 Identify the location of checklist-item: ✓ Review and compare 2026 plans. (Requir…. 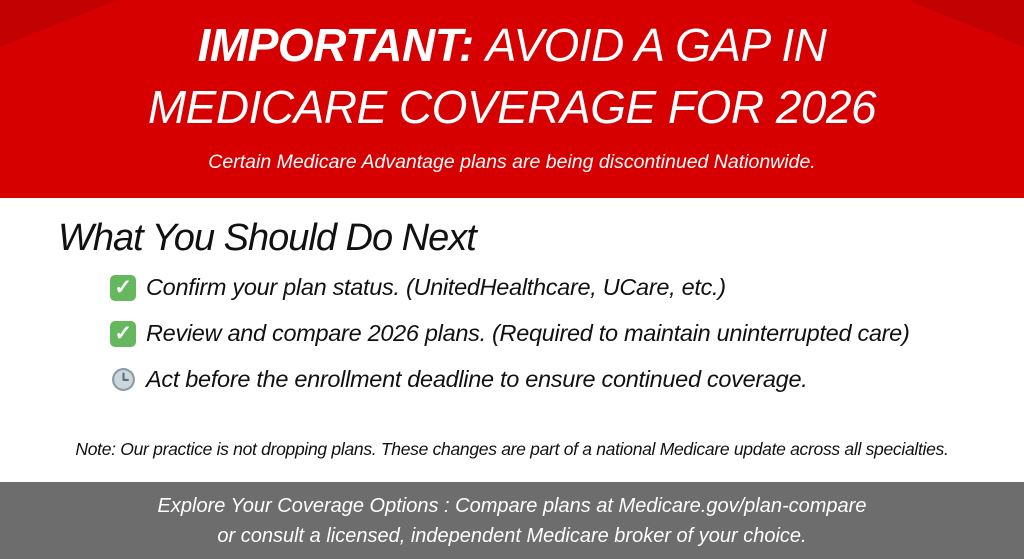
(567, 333).